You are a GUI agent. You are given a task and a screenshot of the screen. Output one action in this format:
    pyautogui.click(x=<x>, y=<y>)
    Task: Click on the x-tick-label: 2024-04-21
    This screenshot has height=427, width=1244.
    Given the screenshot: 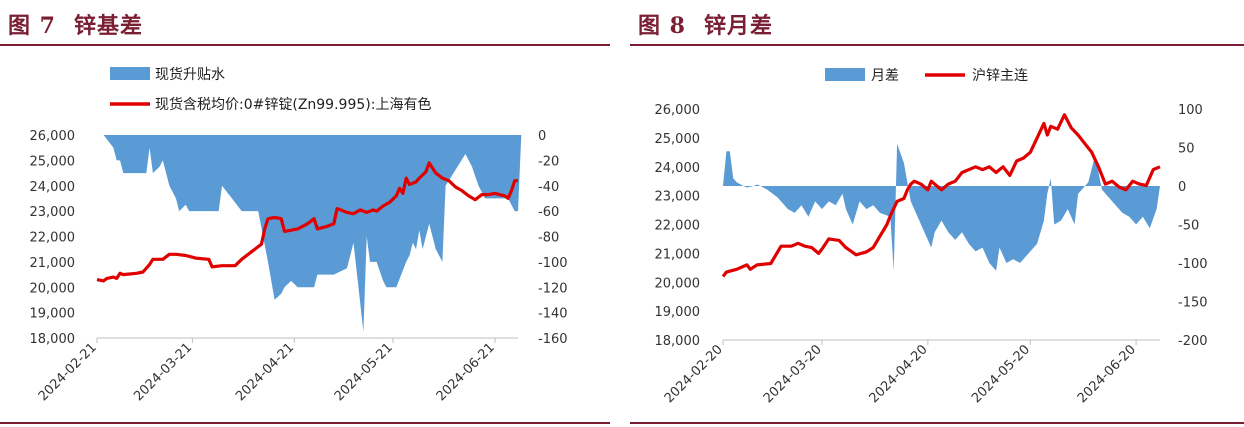 What is the action you would take?
    pyautogui.click(x=265, y=372)
    